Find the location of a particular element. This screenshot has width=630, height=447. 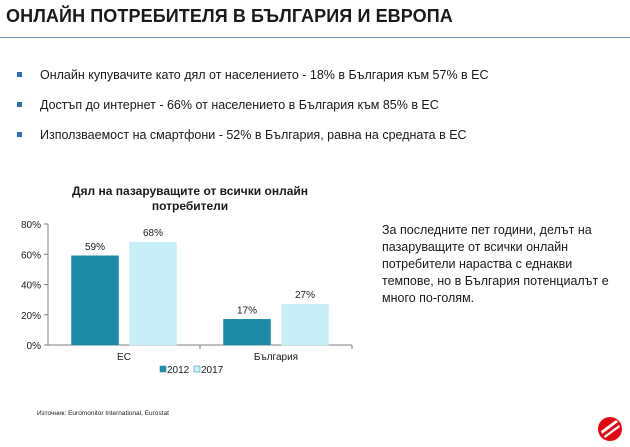

bank-logo-icon is located at coordinates (610, 429).